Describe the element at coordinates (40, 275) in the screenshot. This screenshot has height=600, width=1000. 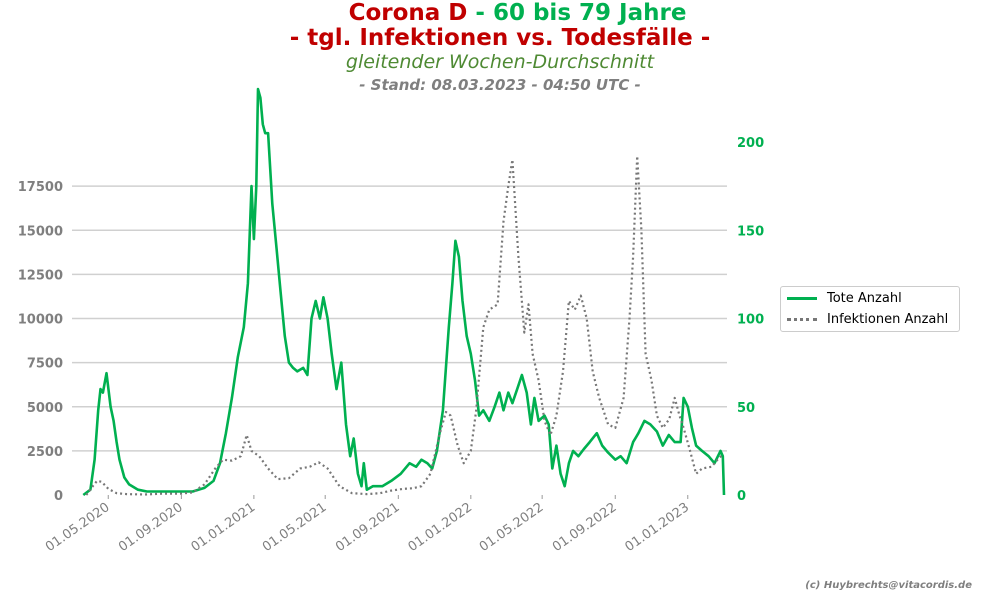
I see `y-left-tick-label: 12500` at that location.